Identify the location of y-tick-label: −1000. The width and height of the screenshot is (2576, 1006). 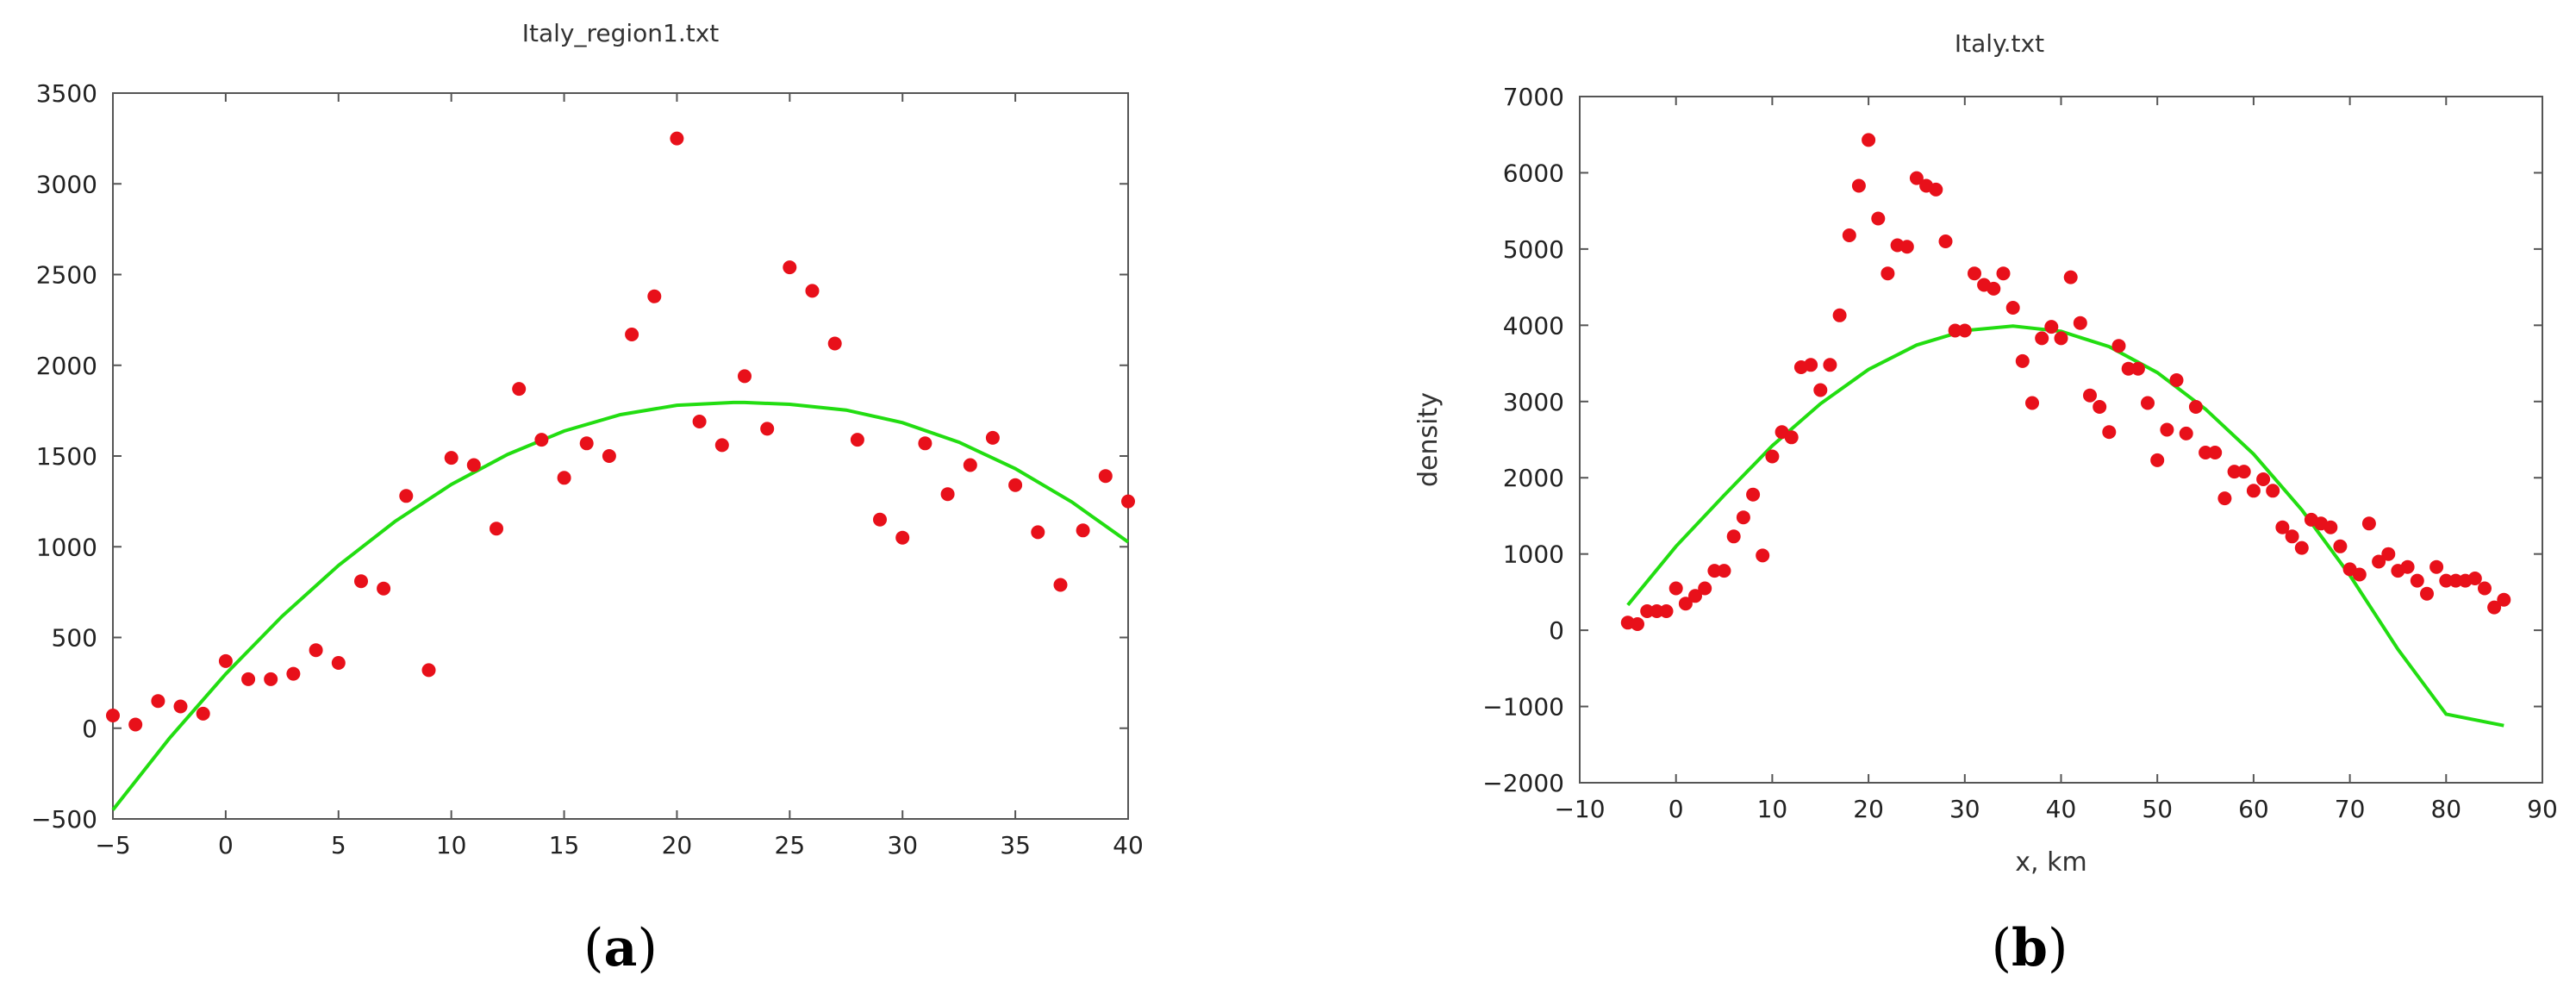
(1523, 707).